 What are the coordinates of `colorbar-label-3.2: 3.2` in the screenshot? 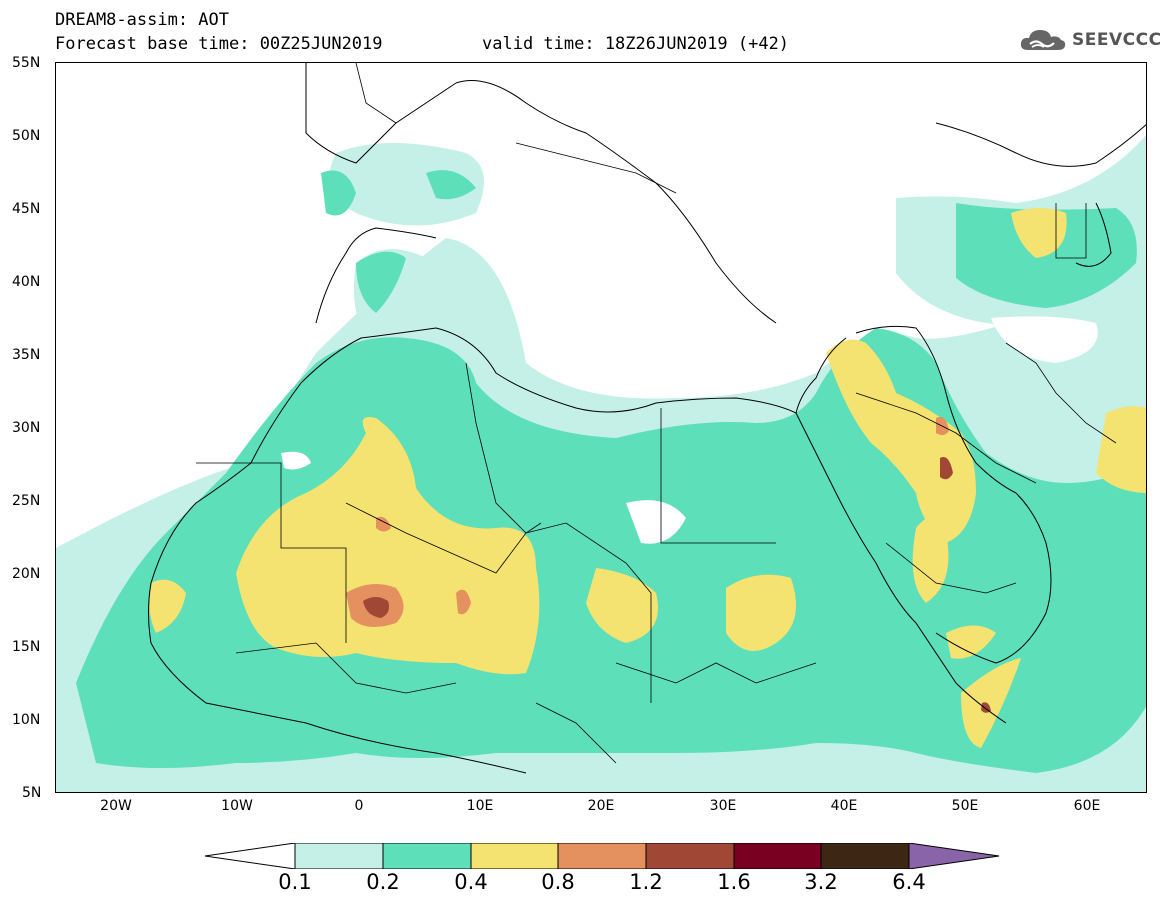 It's located at (821, 882).